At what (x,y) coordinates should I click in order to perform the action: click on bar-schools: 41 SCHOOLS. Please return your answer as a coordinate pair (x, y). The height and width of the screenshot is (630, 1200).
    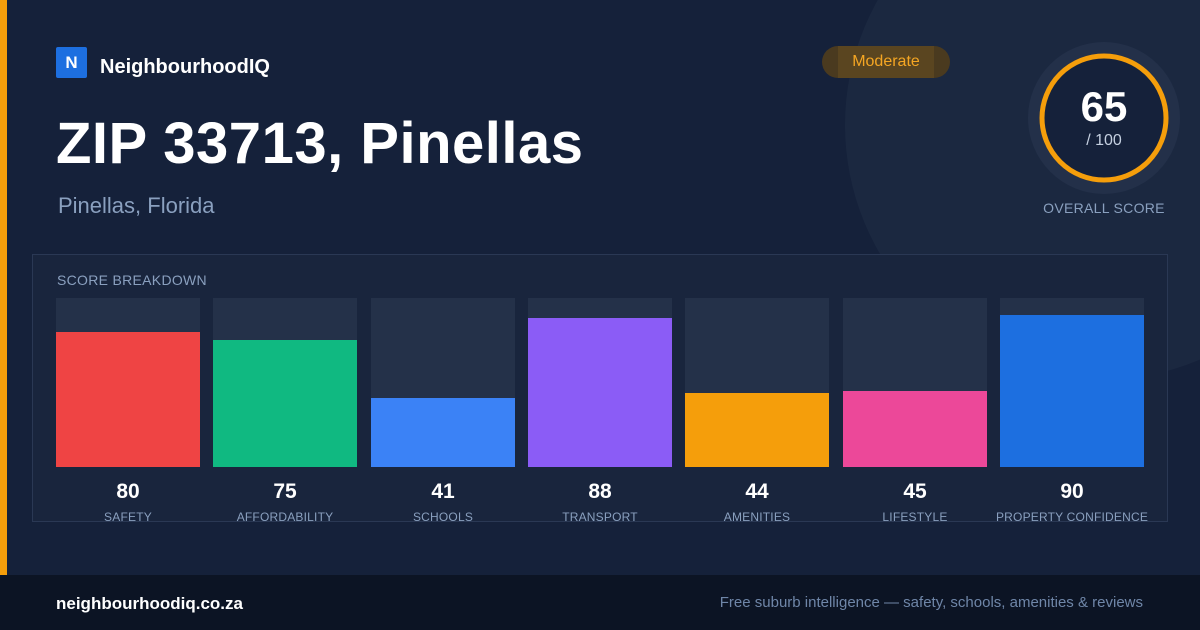
    Looking at the image, I should click on (443, 411).